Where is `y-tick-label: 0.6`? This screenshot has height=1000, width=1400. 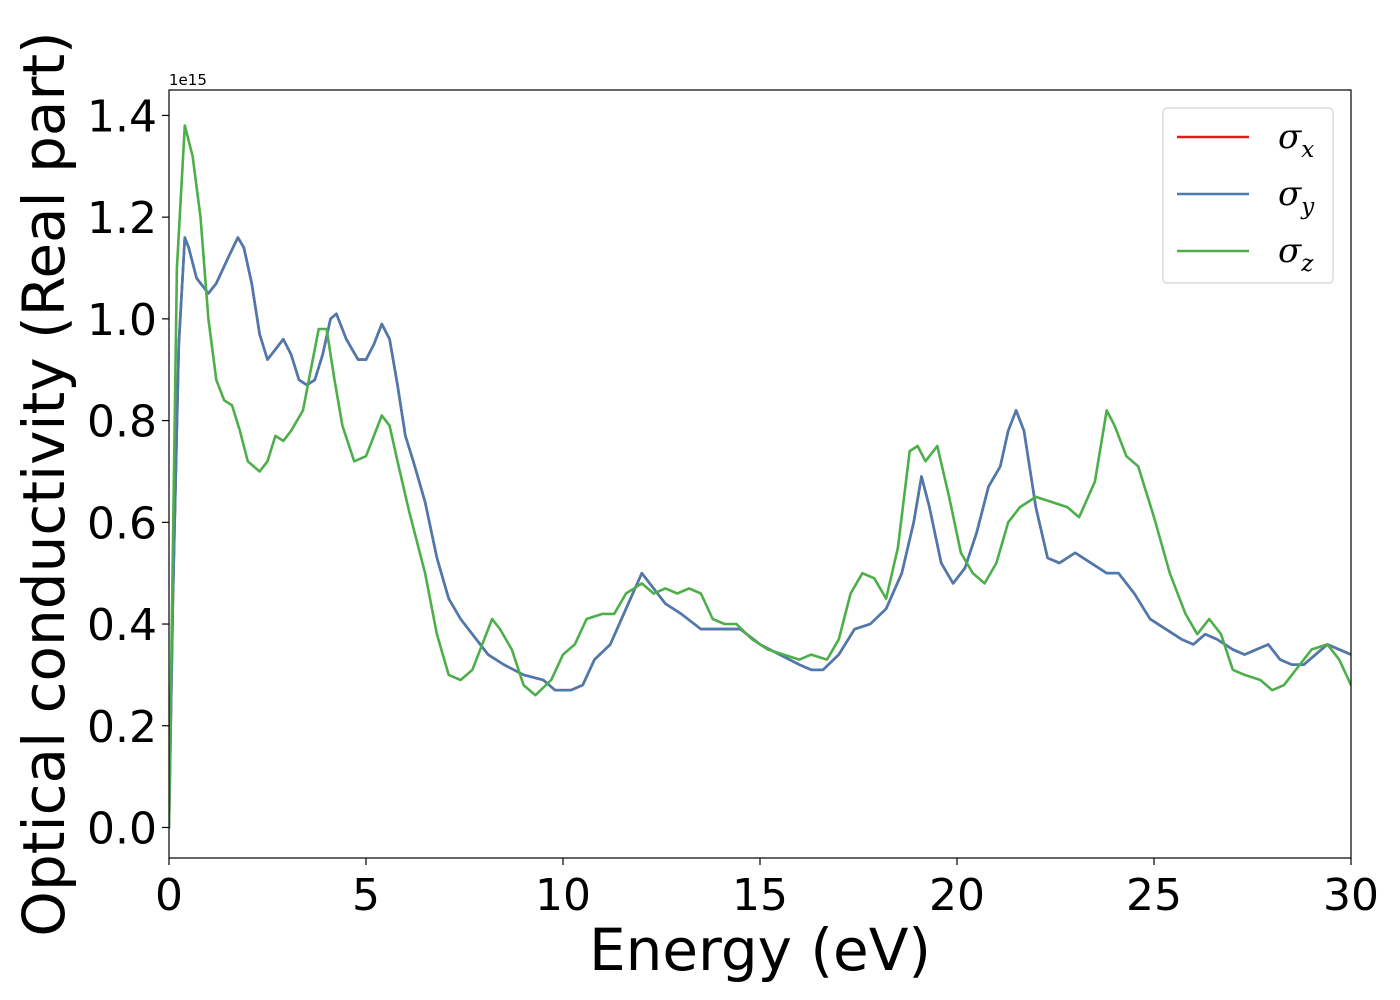
y-tick-label: 0.6 is located at coordinates (122, 523).